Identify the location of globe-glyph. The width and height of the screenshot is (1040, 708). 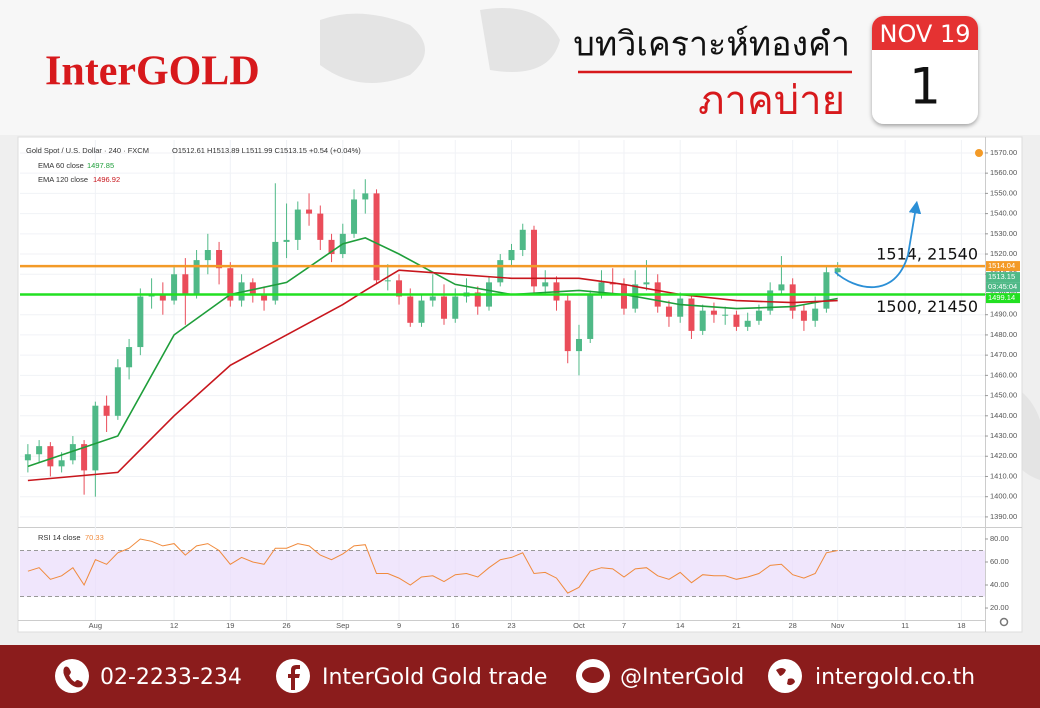
(785, 677).